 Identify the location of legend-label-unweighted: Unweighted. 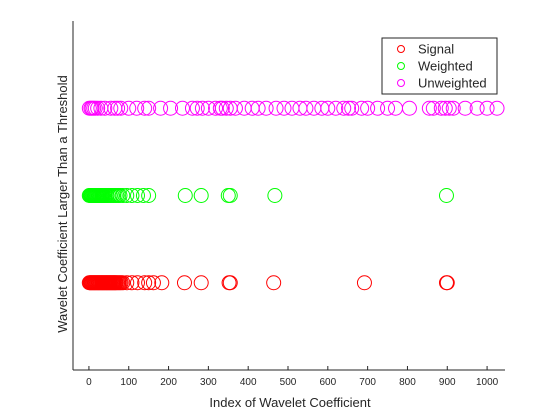
(452, 83).